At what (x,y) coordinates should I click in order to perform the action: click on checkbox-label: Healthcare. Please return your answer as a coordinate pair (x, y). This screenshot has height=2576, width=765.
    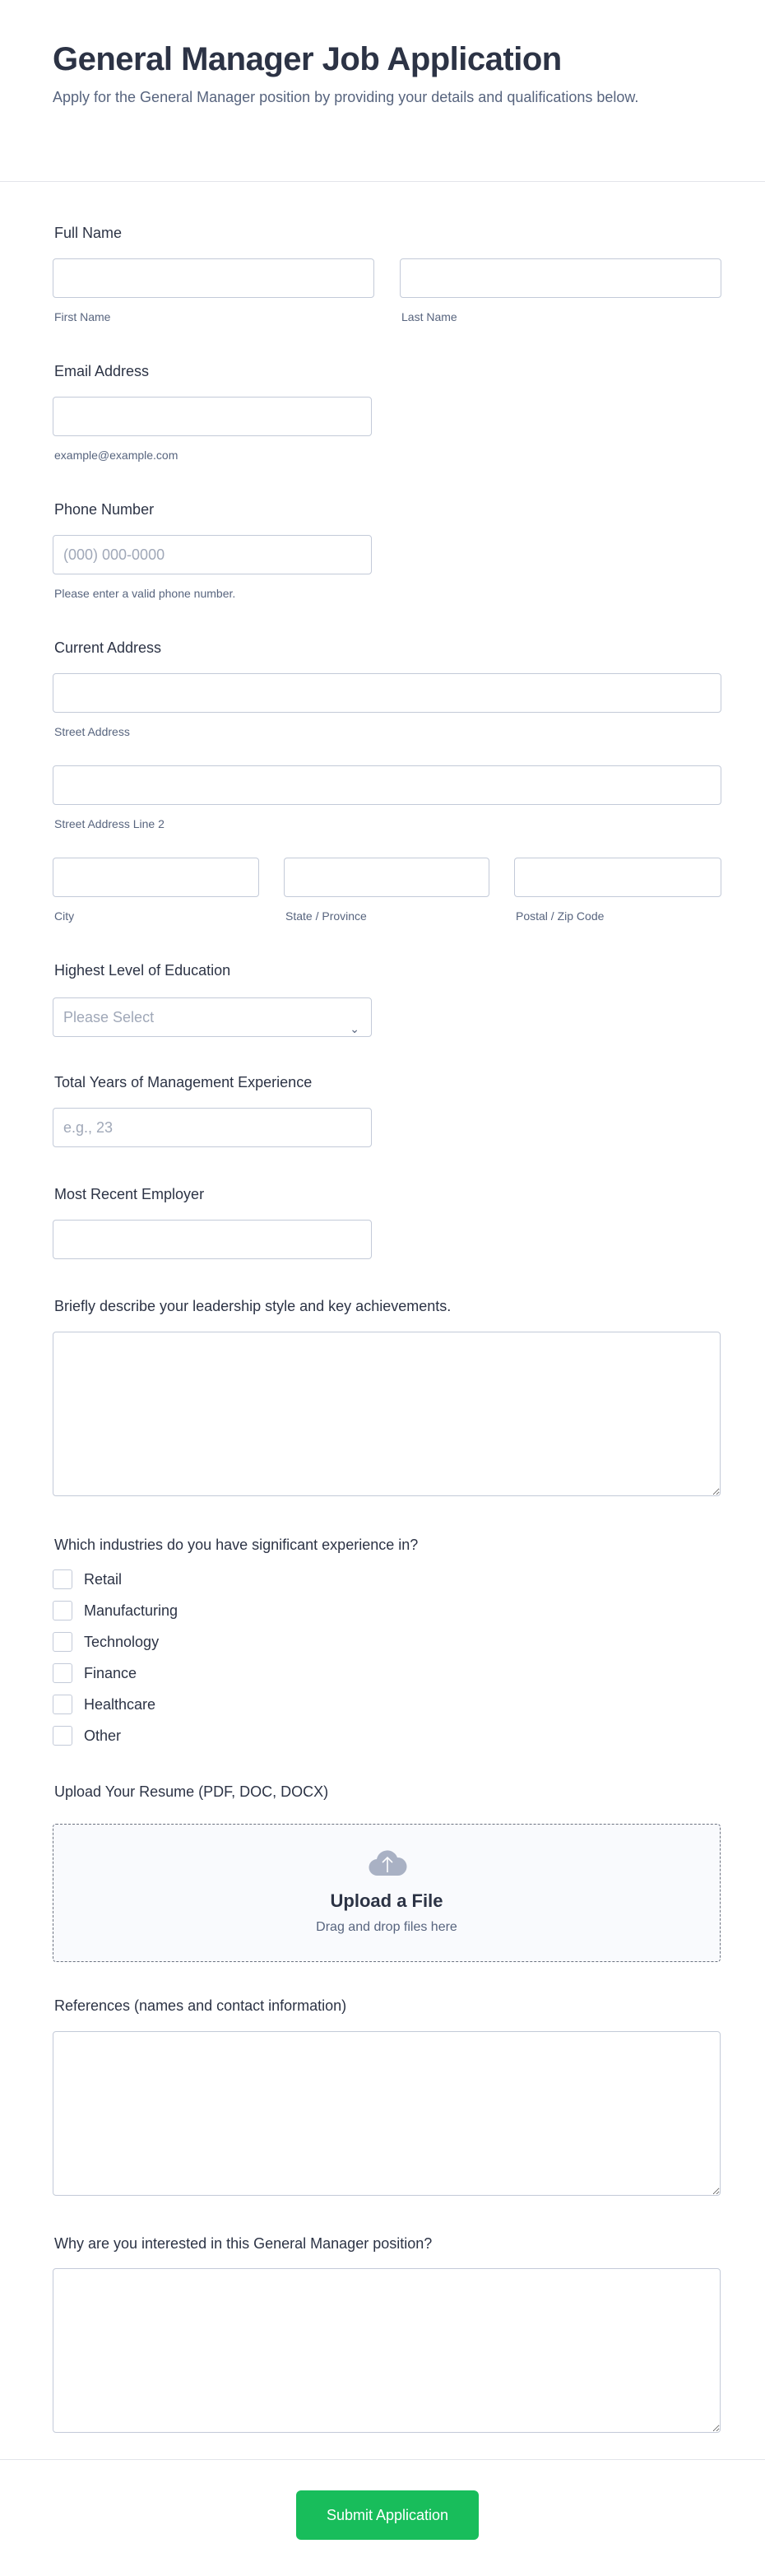
    Looking at the image, I should click on (120, 1704).